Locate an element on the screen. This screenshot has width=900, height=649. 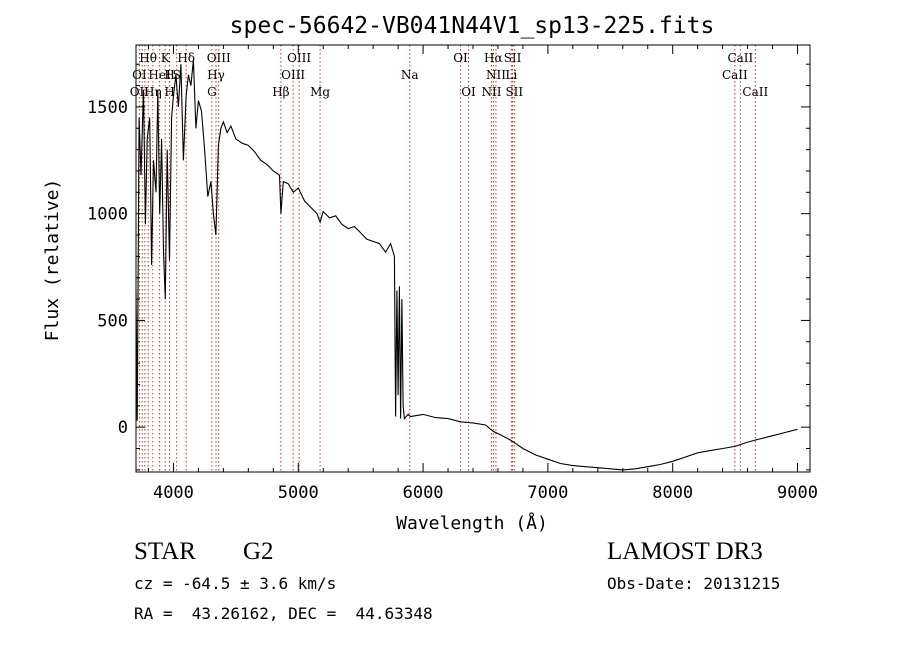
x-tick-label: 8000 is located at coordinates (672, 493).